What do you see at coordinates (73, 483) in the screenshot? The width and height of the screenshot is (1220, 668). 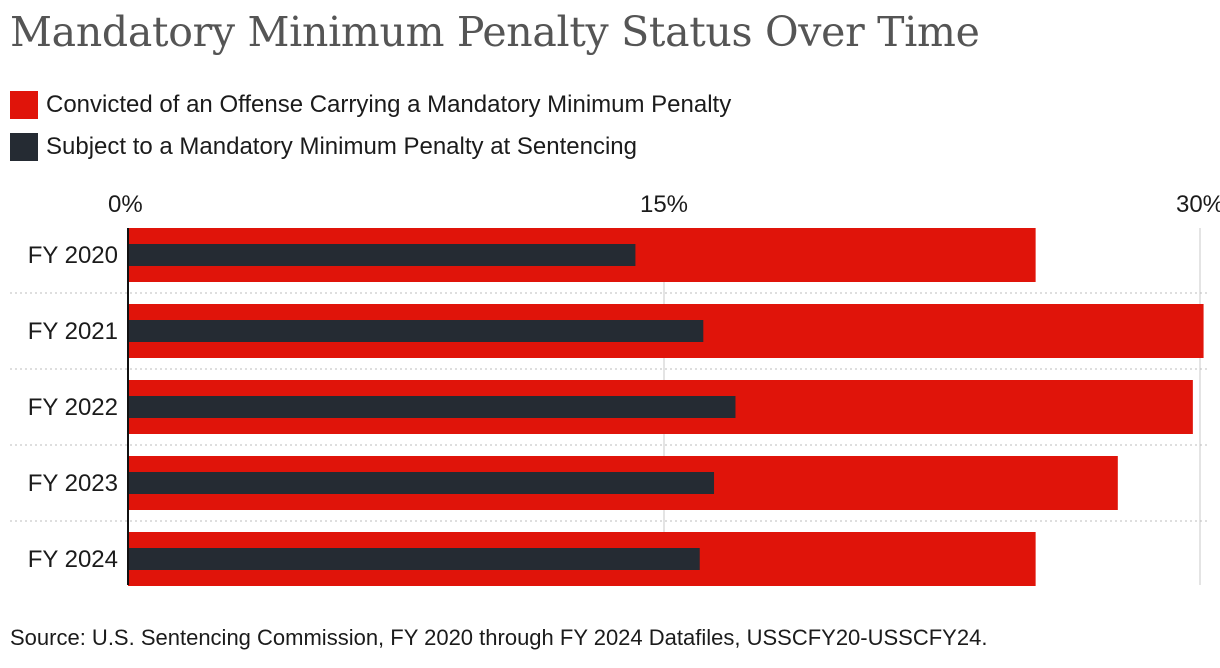 I see `category-label-3: FY 2023` at bounding box center [73, 483].